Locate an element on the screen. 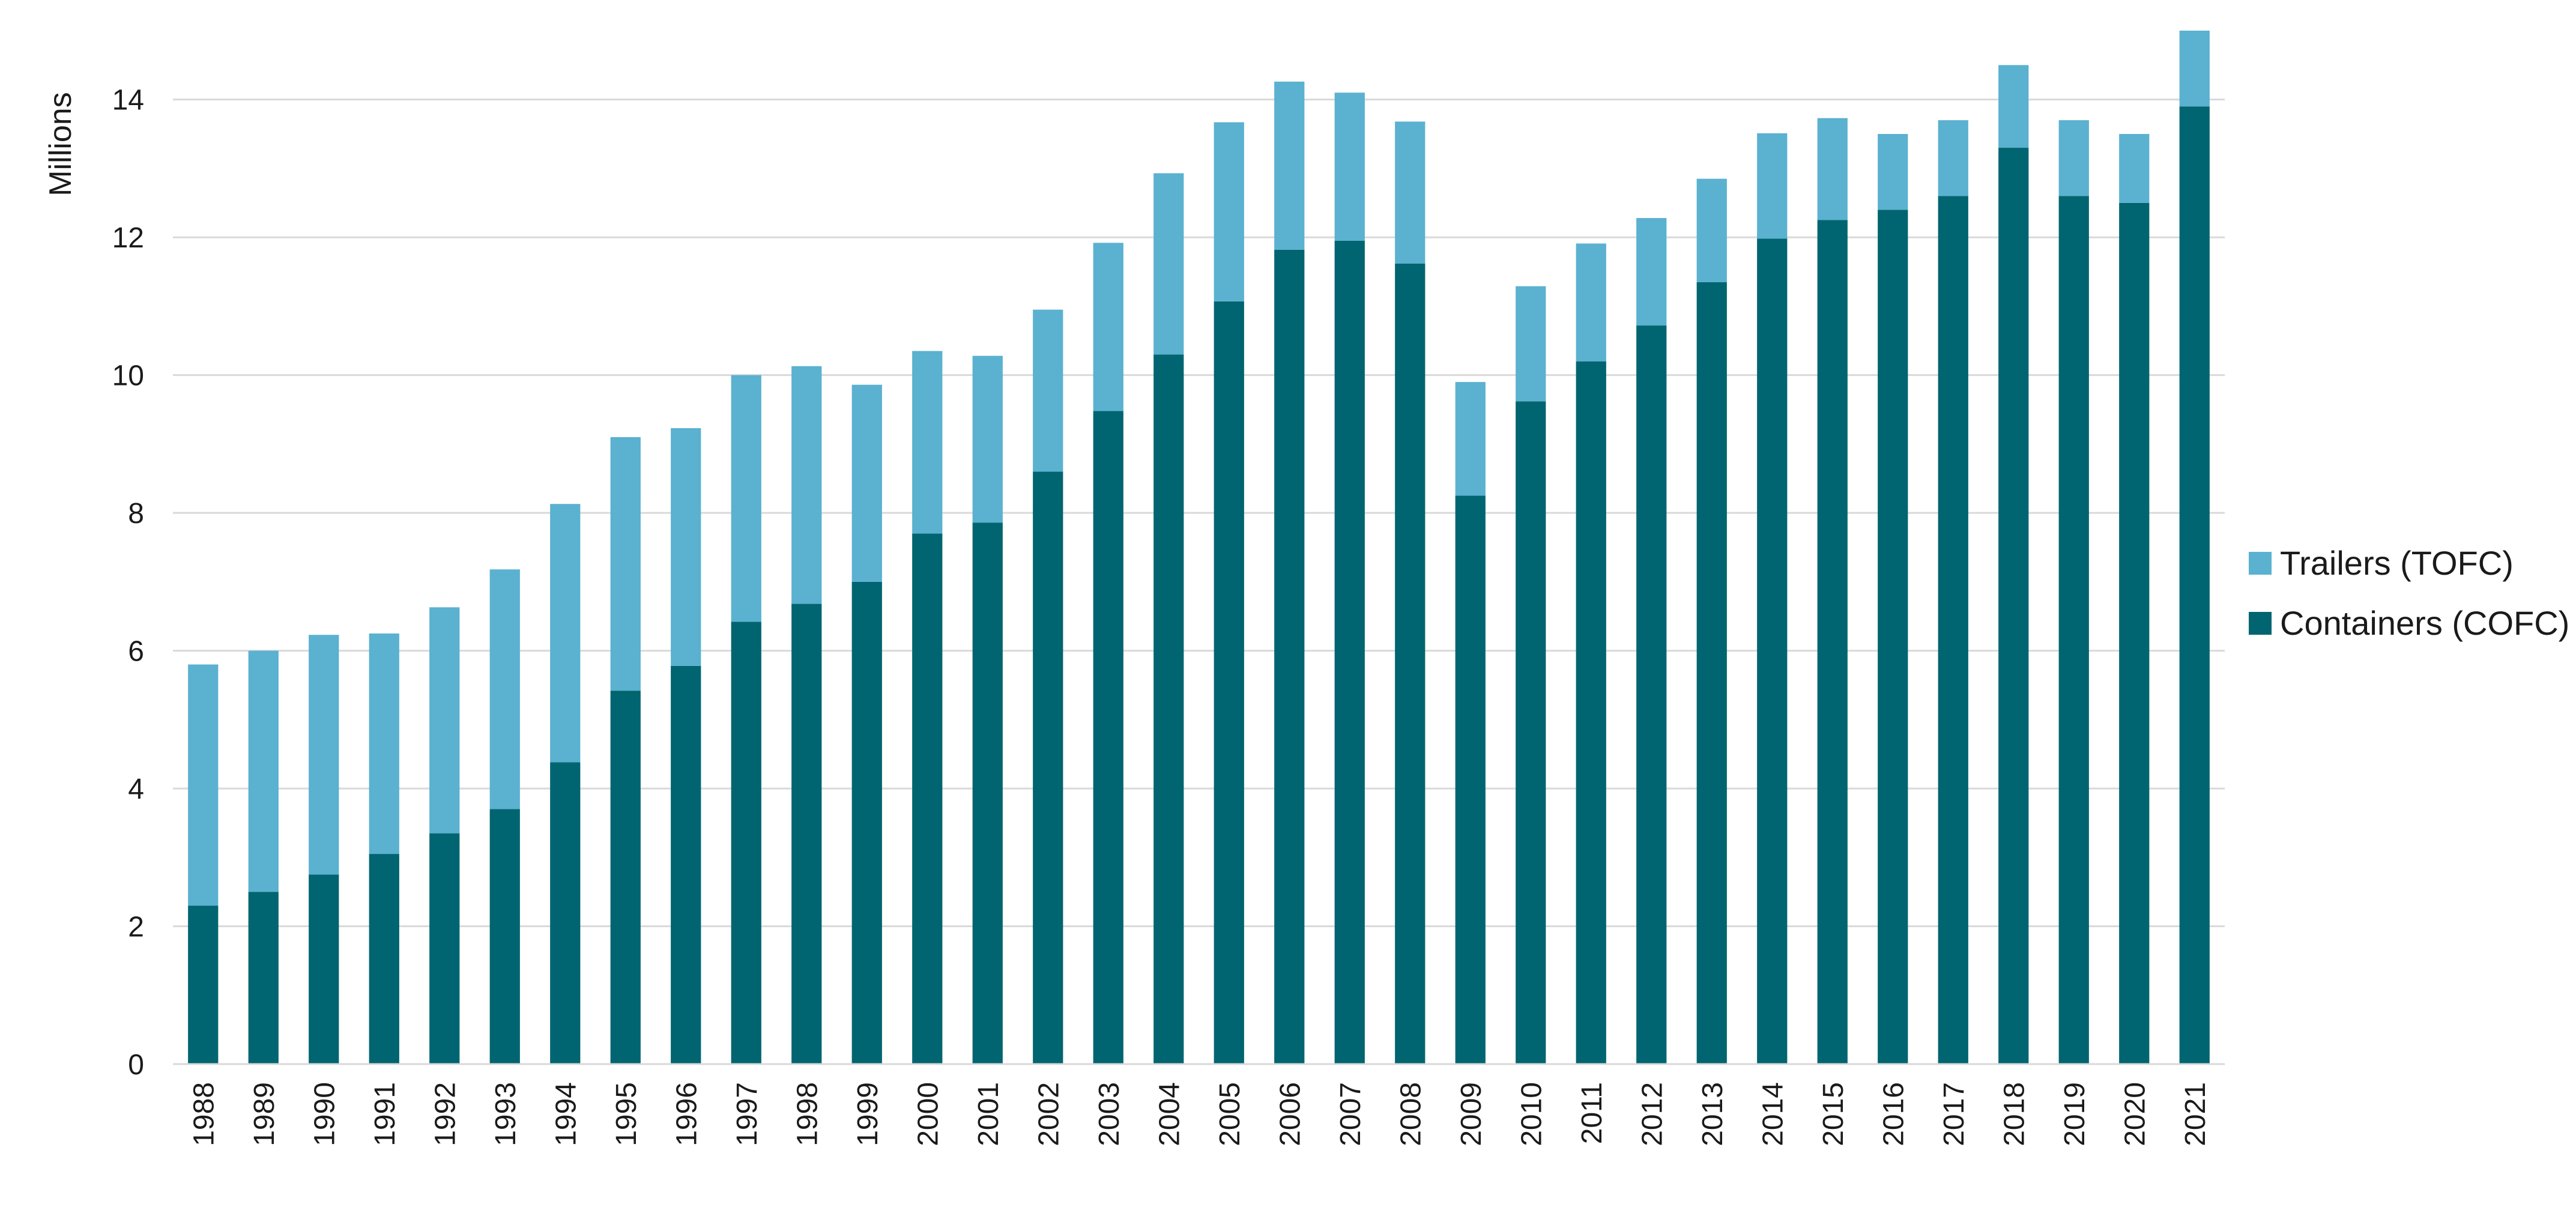 The height and width of the screenshot is (1207, 2576). x-tick-label: 2003 is located at coordinates (1109, 1114).